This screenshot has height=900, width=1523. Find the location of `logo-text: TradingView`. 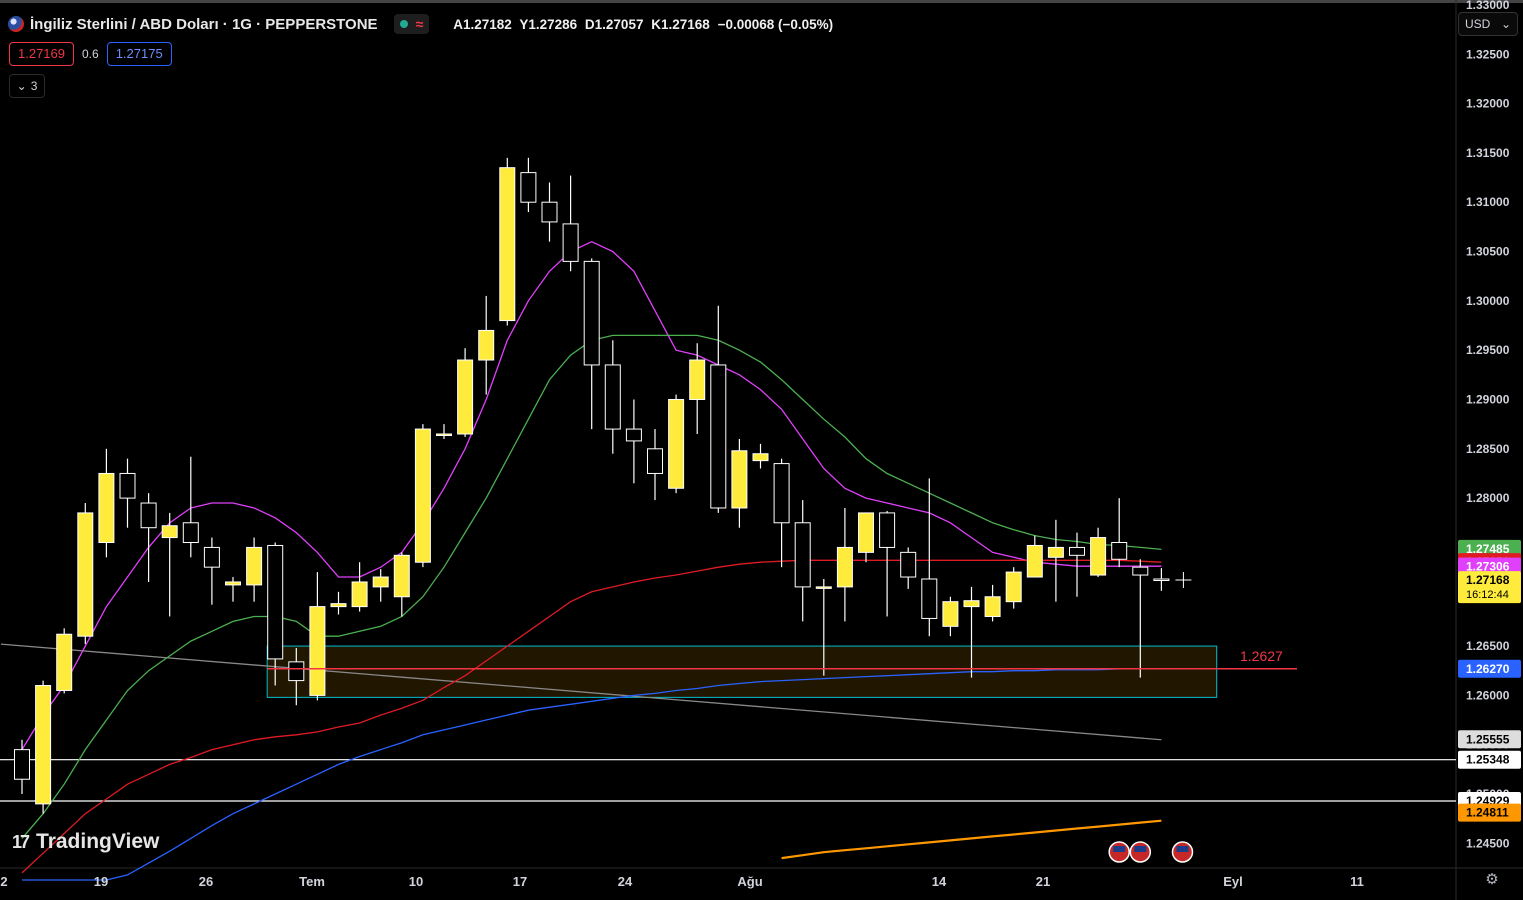

logo-text: TradingView is located at coordinates (98, 841).